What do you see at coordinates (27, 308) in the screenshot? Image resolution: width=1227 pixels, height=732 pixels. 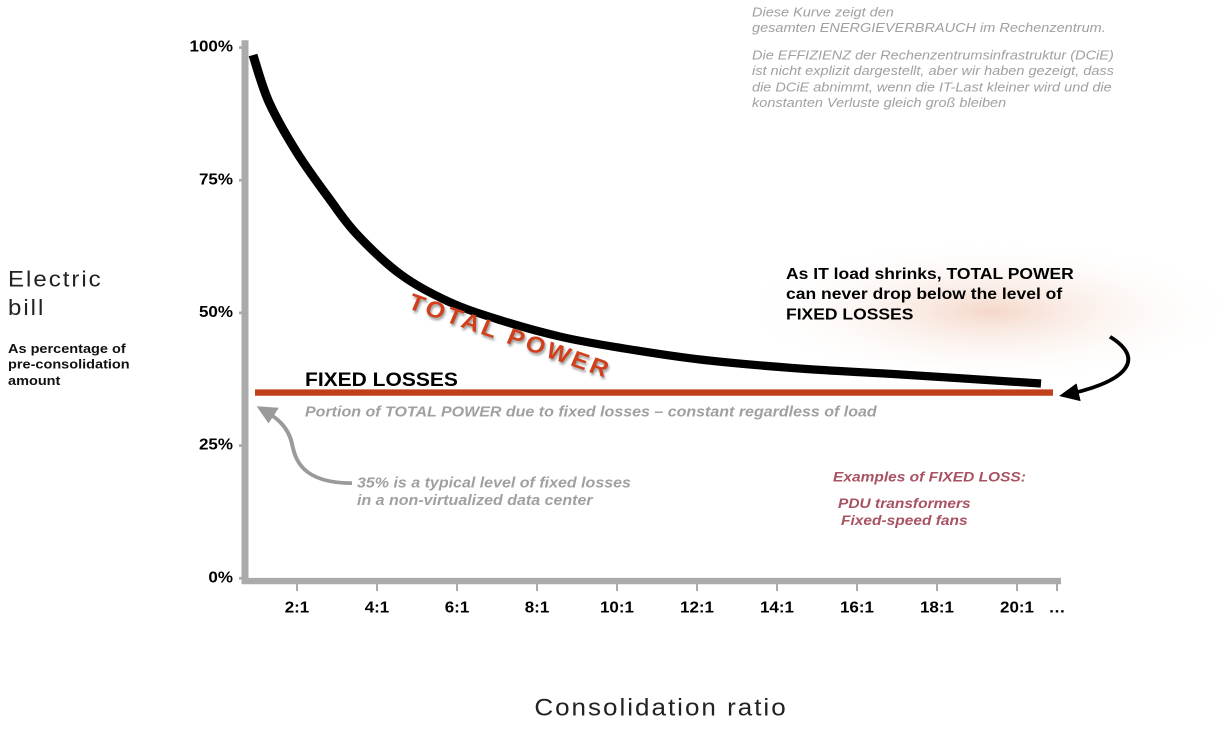 I see `label-line: bill` at bounding box center [27, 308].